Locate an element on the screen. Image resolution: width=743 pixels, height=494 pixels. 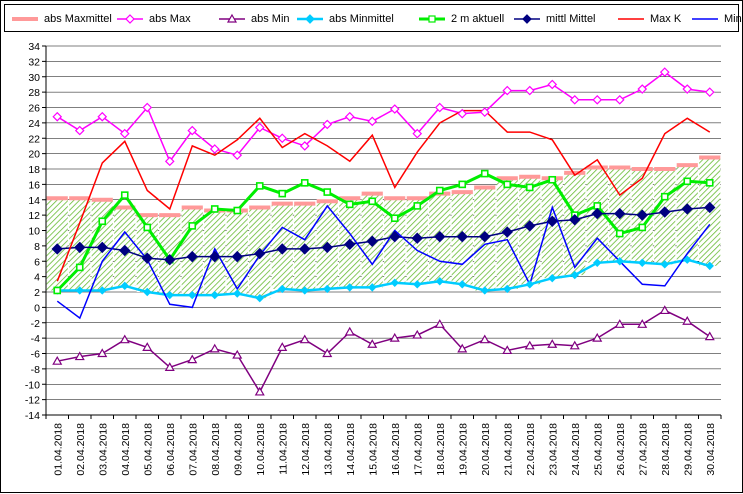
2-m-aktuell-point-7 is located at coordinates (214, 209).